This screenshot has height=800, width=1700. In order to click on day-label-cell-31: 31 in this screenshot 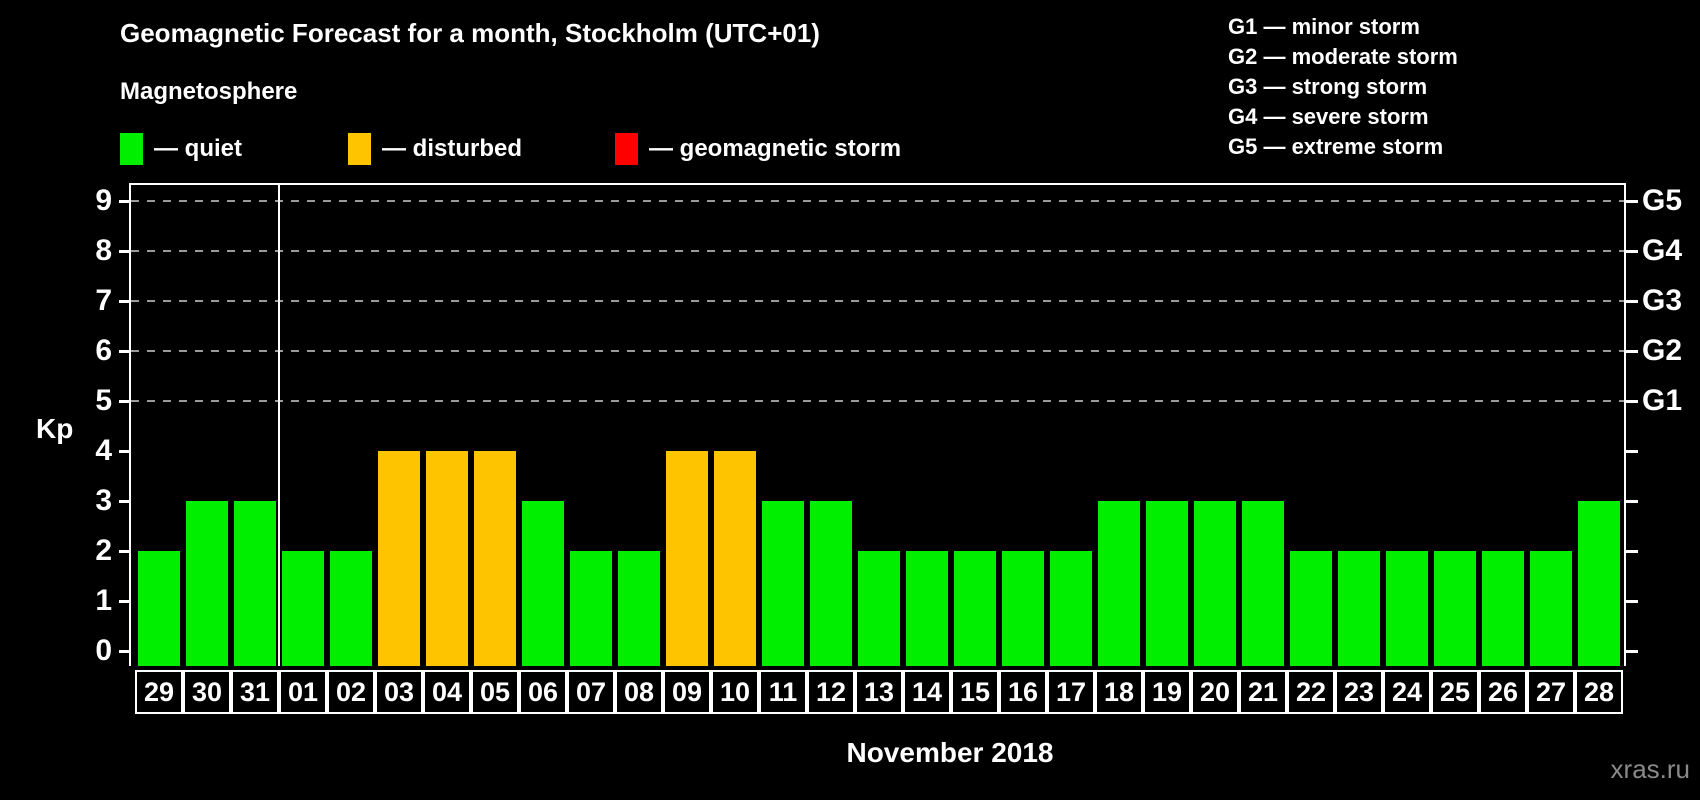, I will do `click(255, 692)`.